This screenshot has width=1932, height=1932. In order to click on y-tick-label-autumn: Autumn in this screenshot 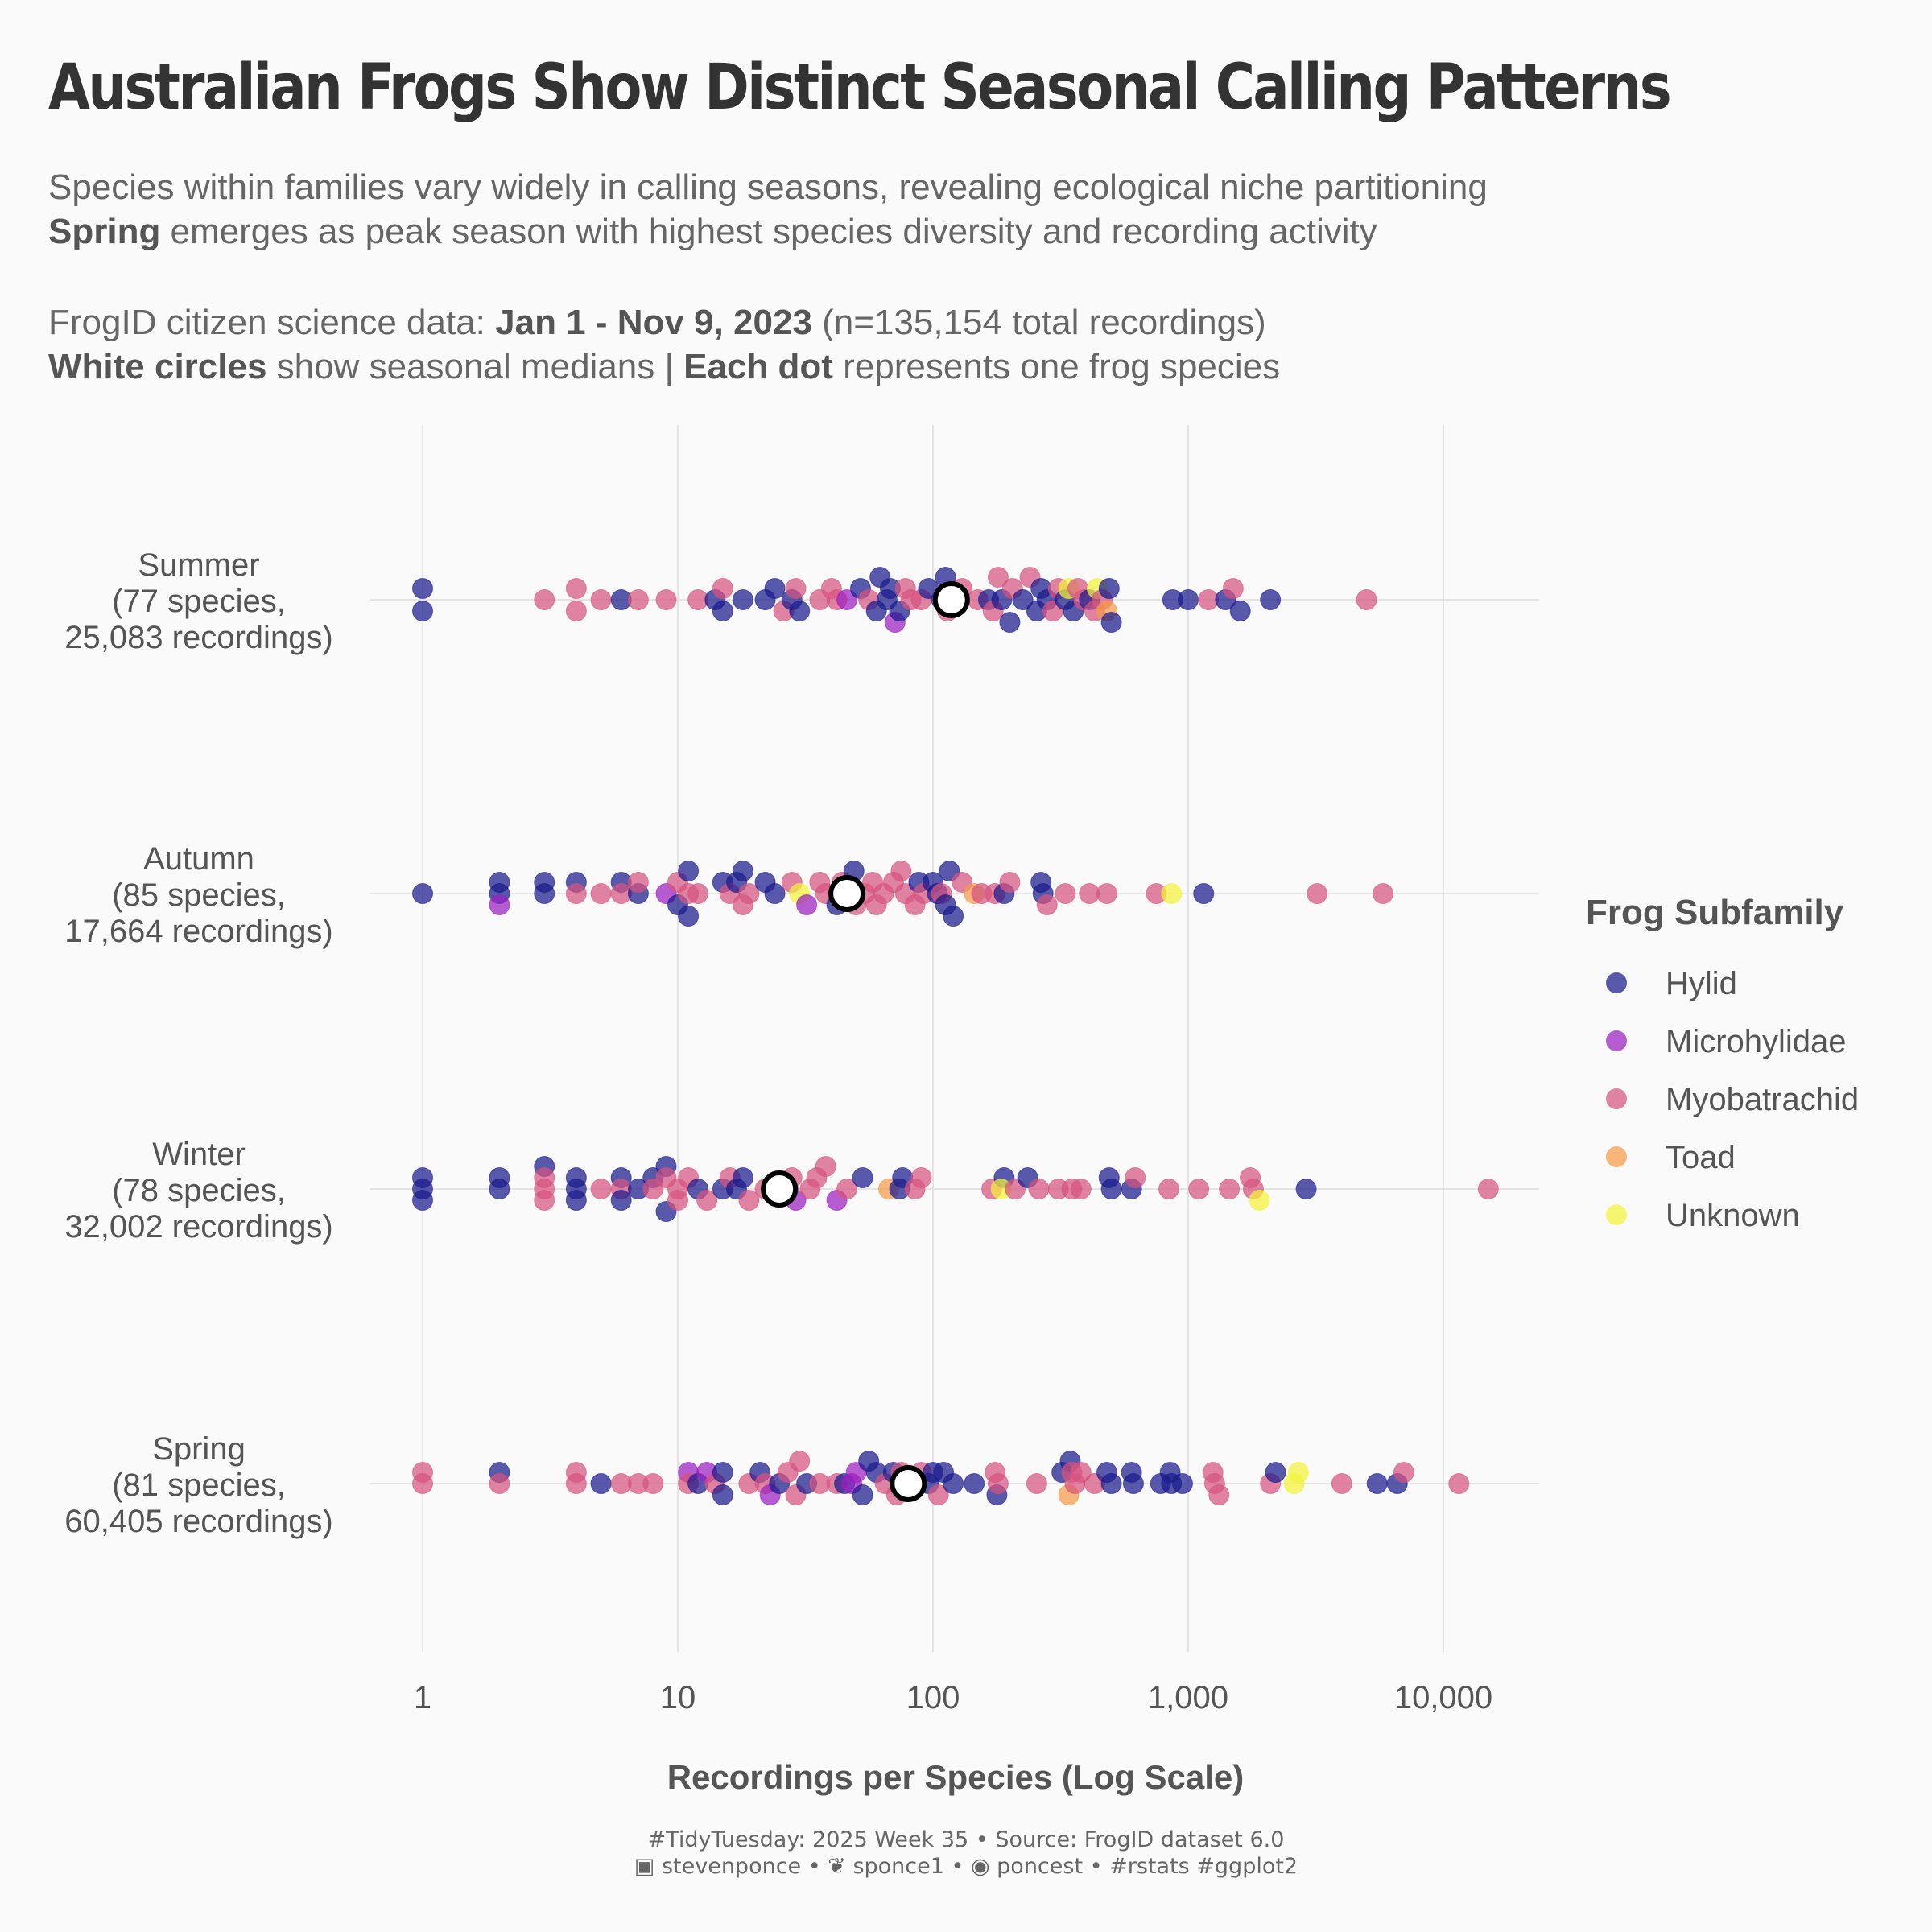, I will do `click(198, 859)`.